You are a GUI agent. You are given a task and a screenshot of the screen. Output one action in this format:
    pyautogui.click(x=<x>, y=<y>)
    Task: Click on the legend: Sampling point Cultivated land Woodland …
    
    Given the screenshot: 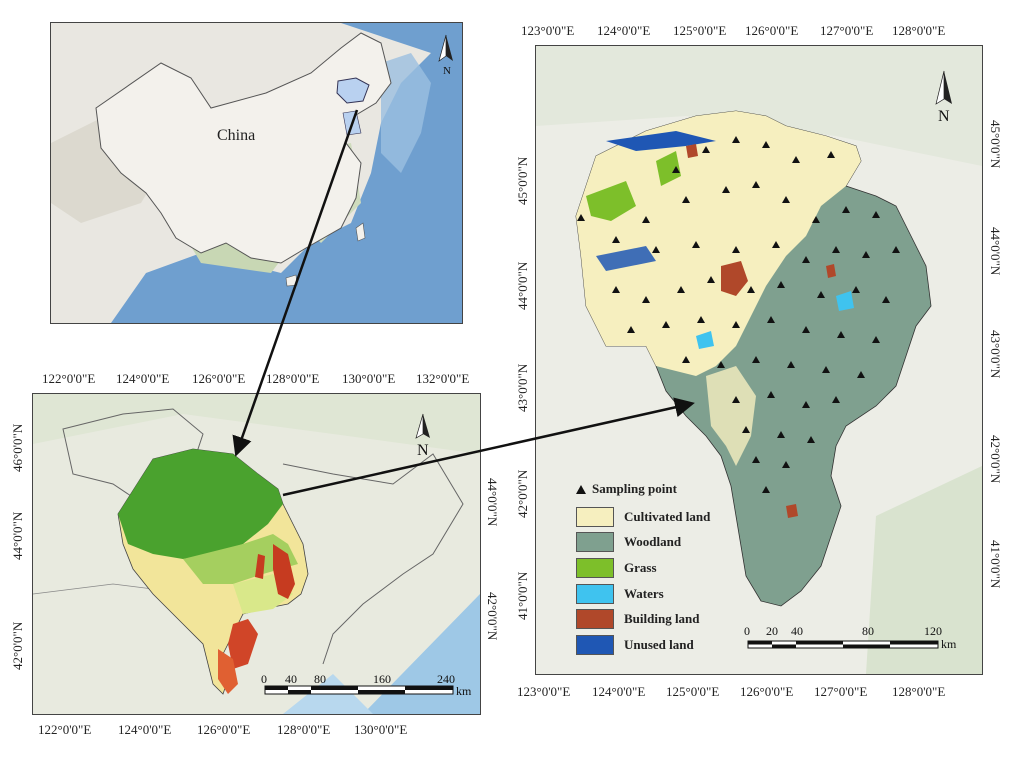 What is the action you would take?
    pyautogui.click(x=661, y=568)
    